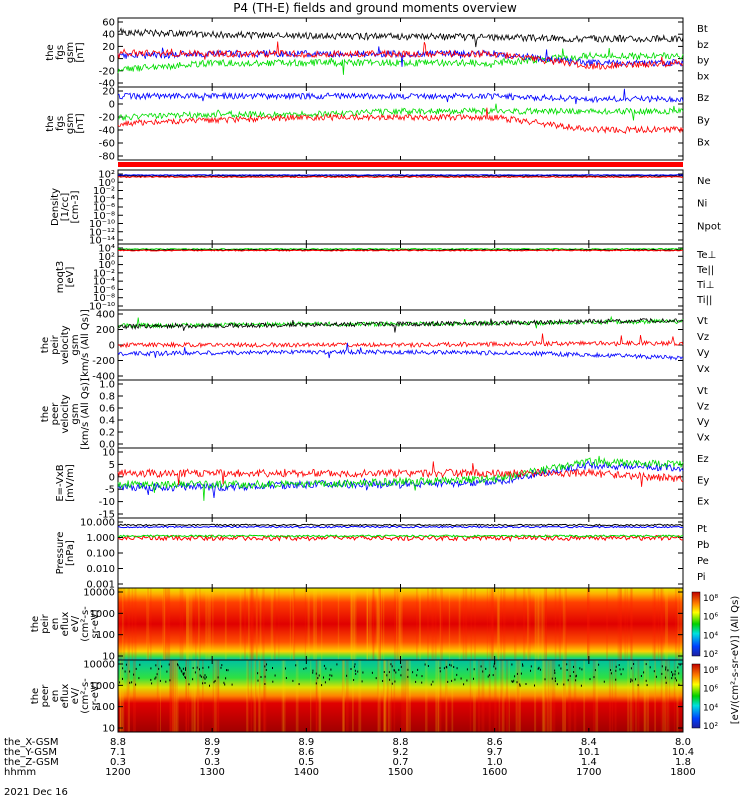 This screenshot has width=750, height=800. What do you see at coordinates (60, 553) in the screenshot?
I see `y-axis-label: Pressure` at bounding box center [60, 553].